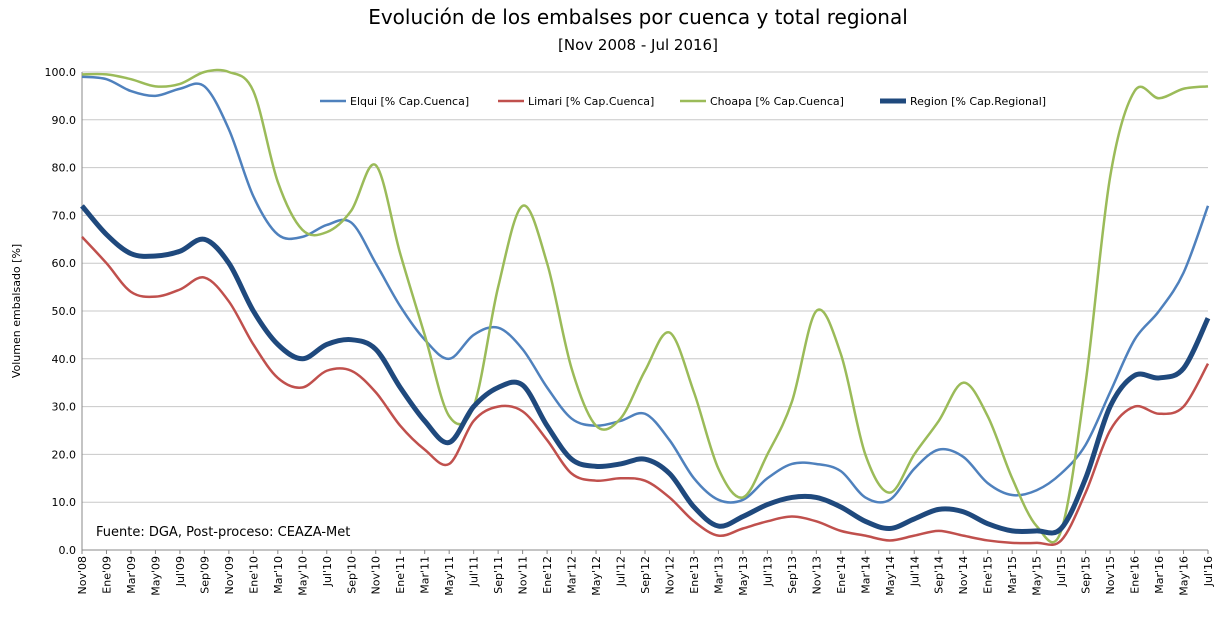 The height and width of the screenshot is (619, 1215). Describe the element at coordinates (792, 575) in the screenshot. I see `x-tick-label: Sep'13` at that location.